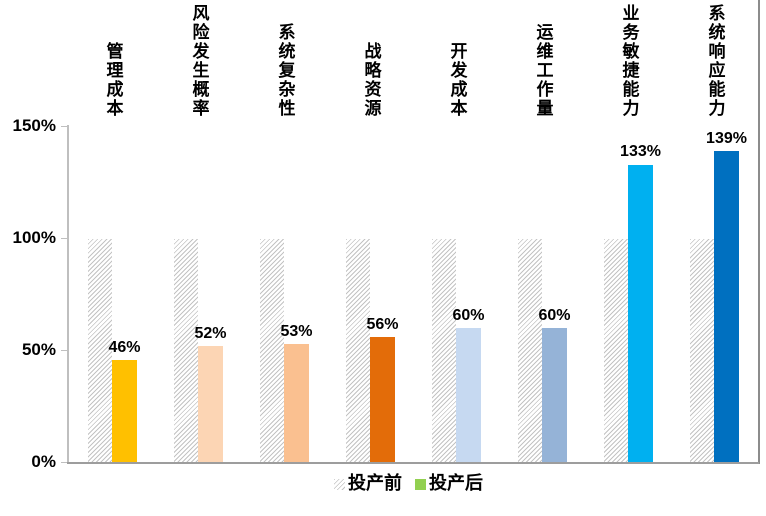 This screenshot has height=516, width=766. I want to click on category-label-4: 开发成本, so click(457, 80).